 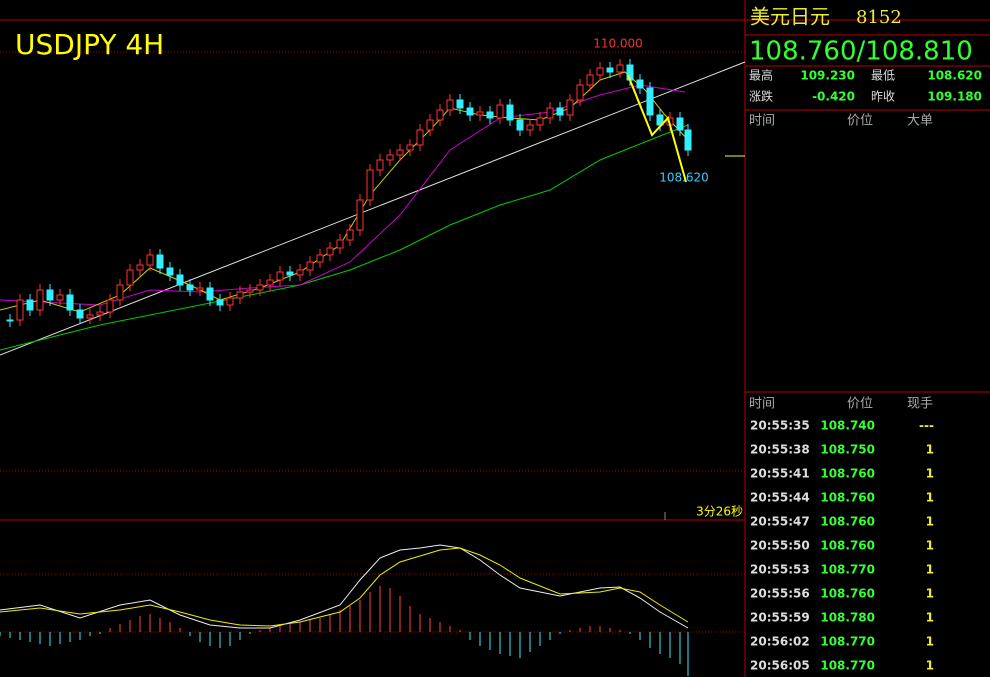 What do you see at coordinates (780, 426) in the screenshot?
I see `tick-time: 20:55:35` at bounding box center [780, 426].